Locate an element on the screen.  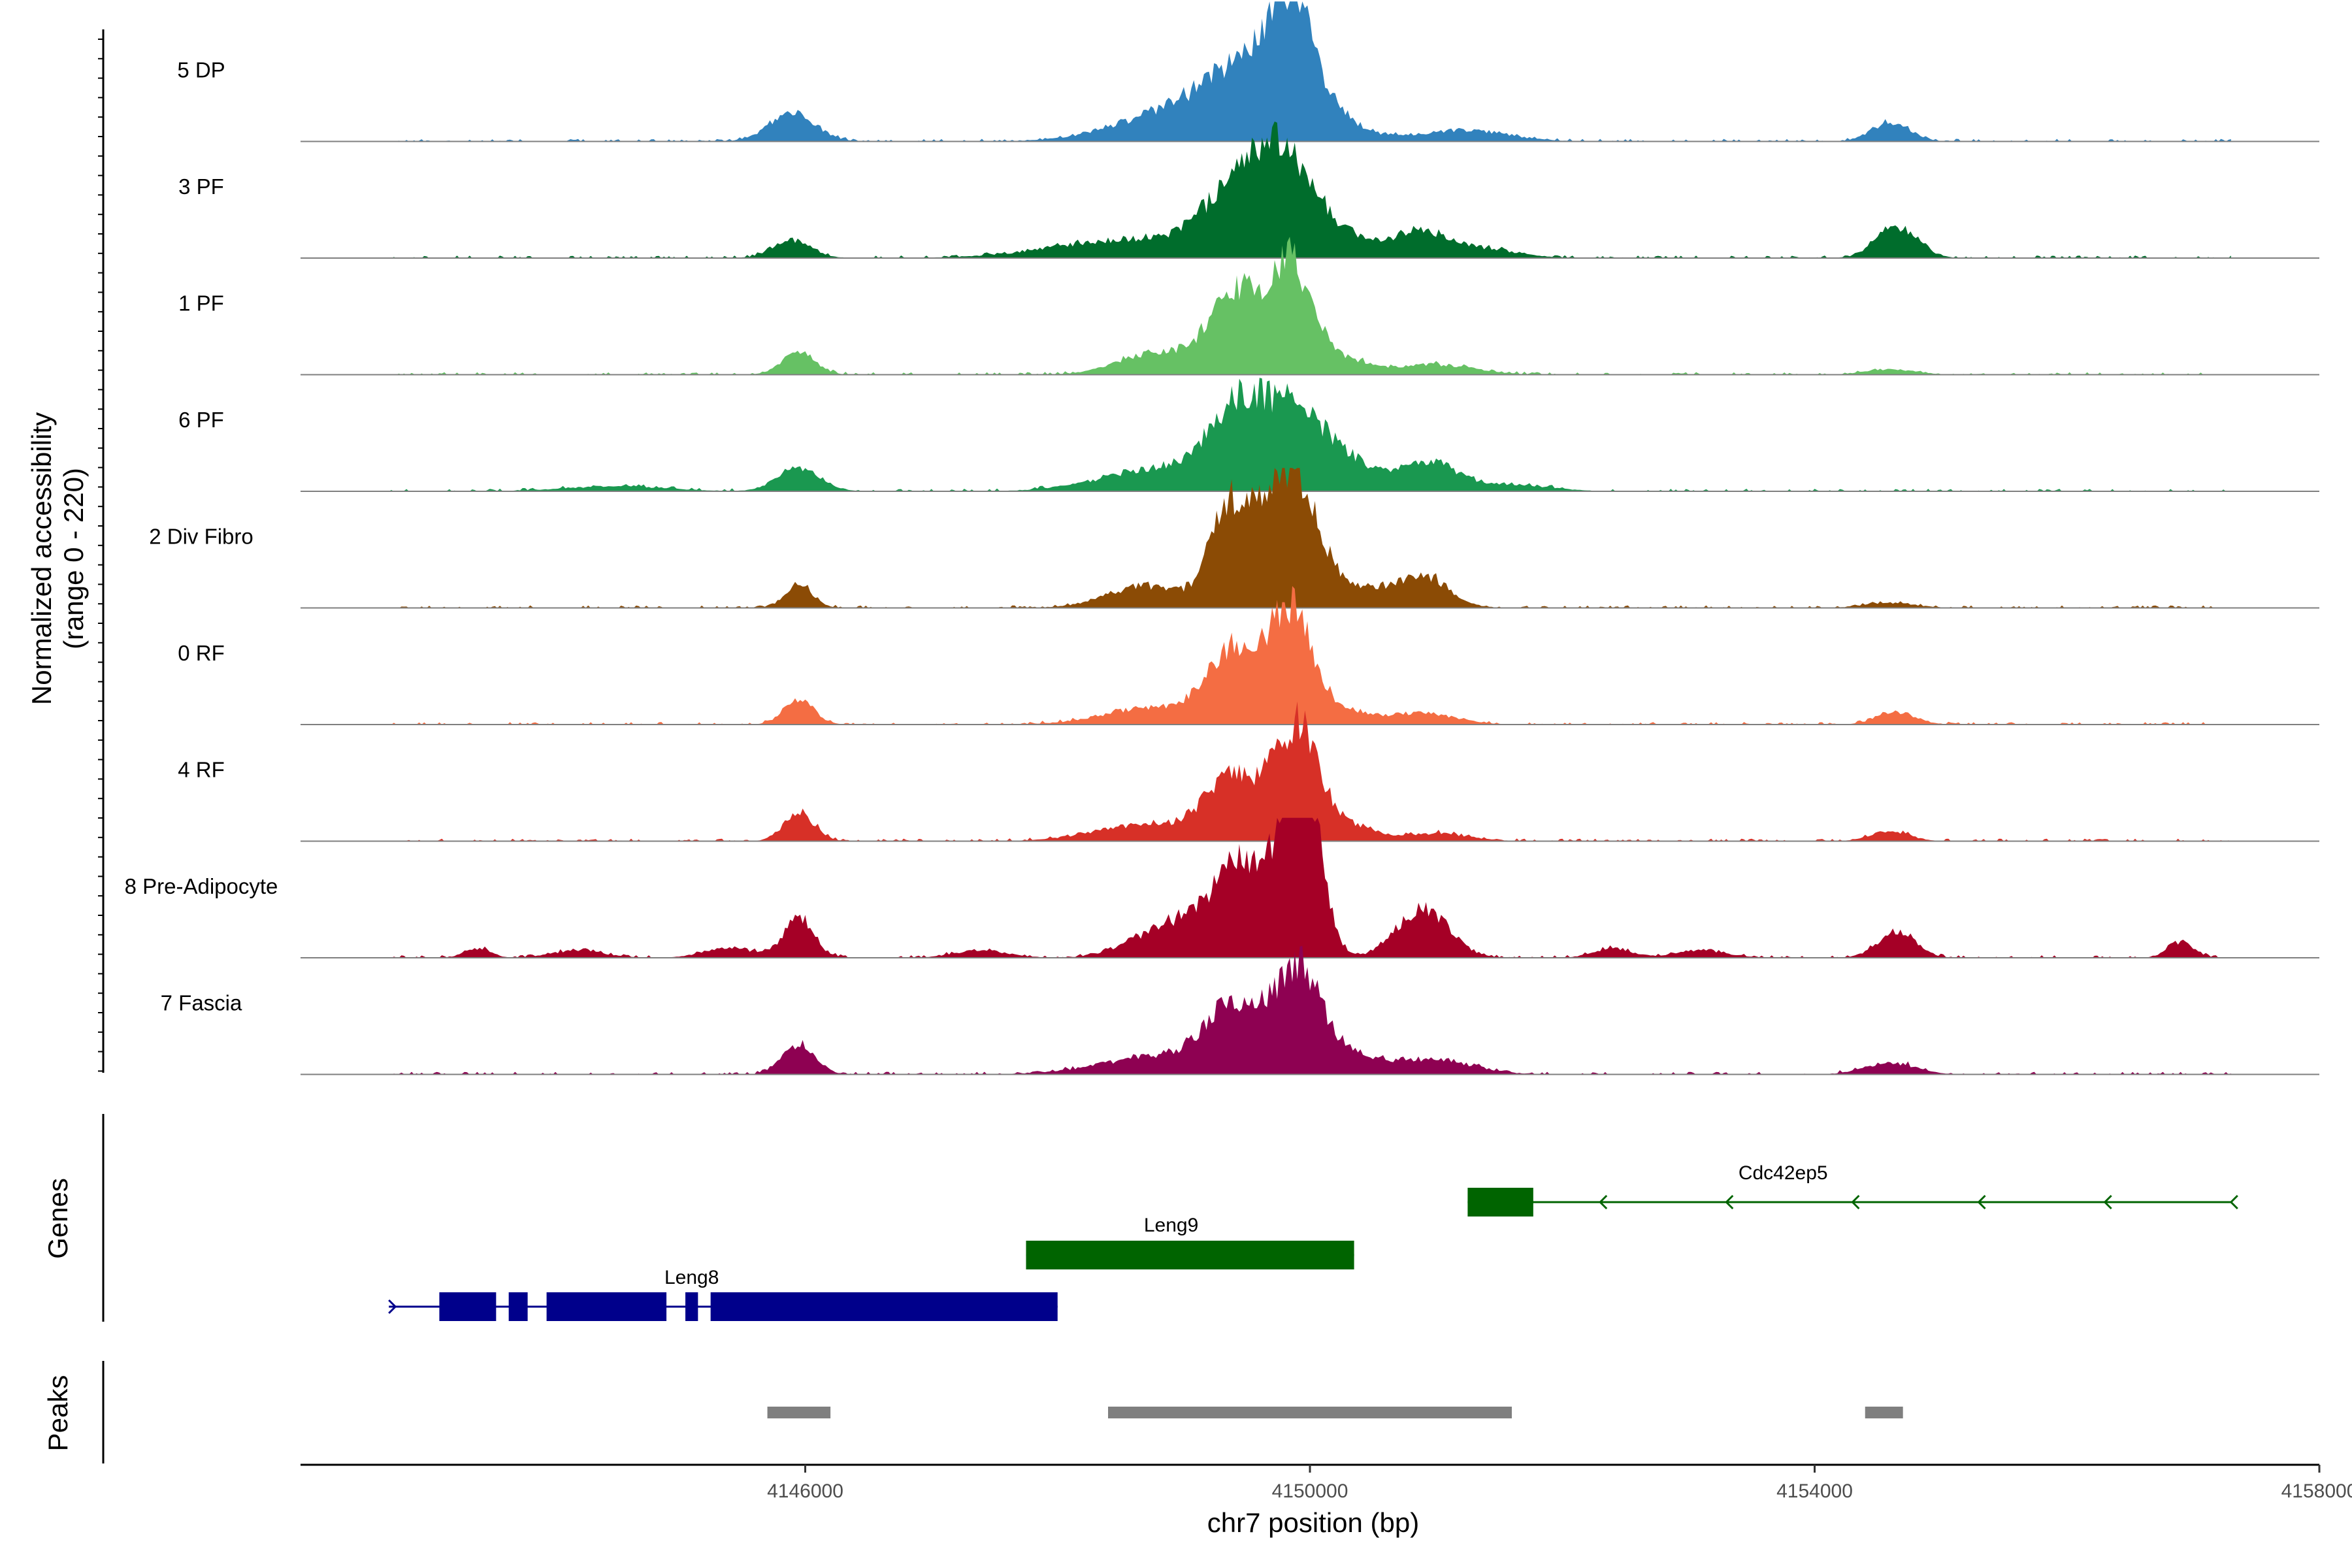
coverage-area-0-rf is located at coordinates (1310, 655).